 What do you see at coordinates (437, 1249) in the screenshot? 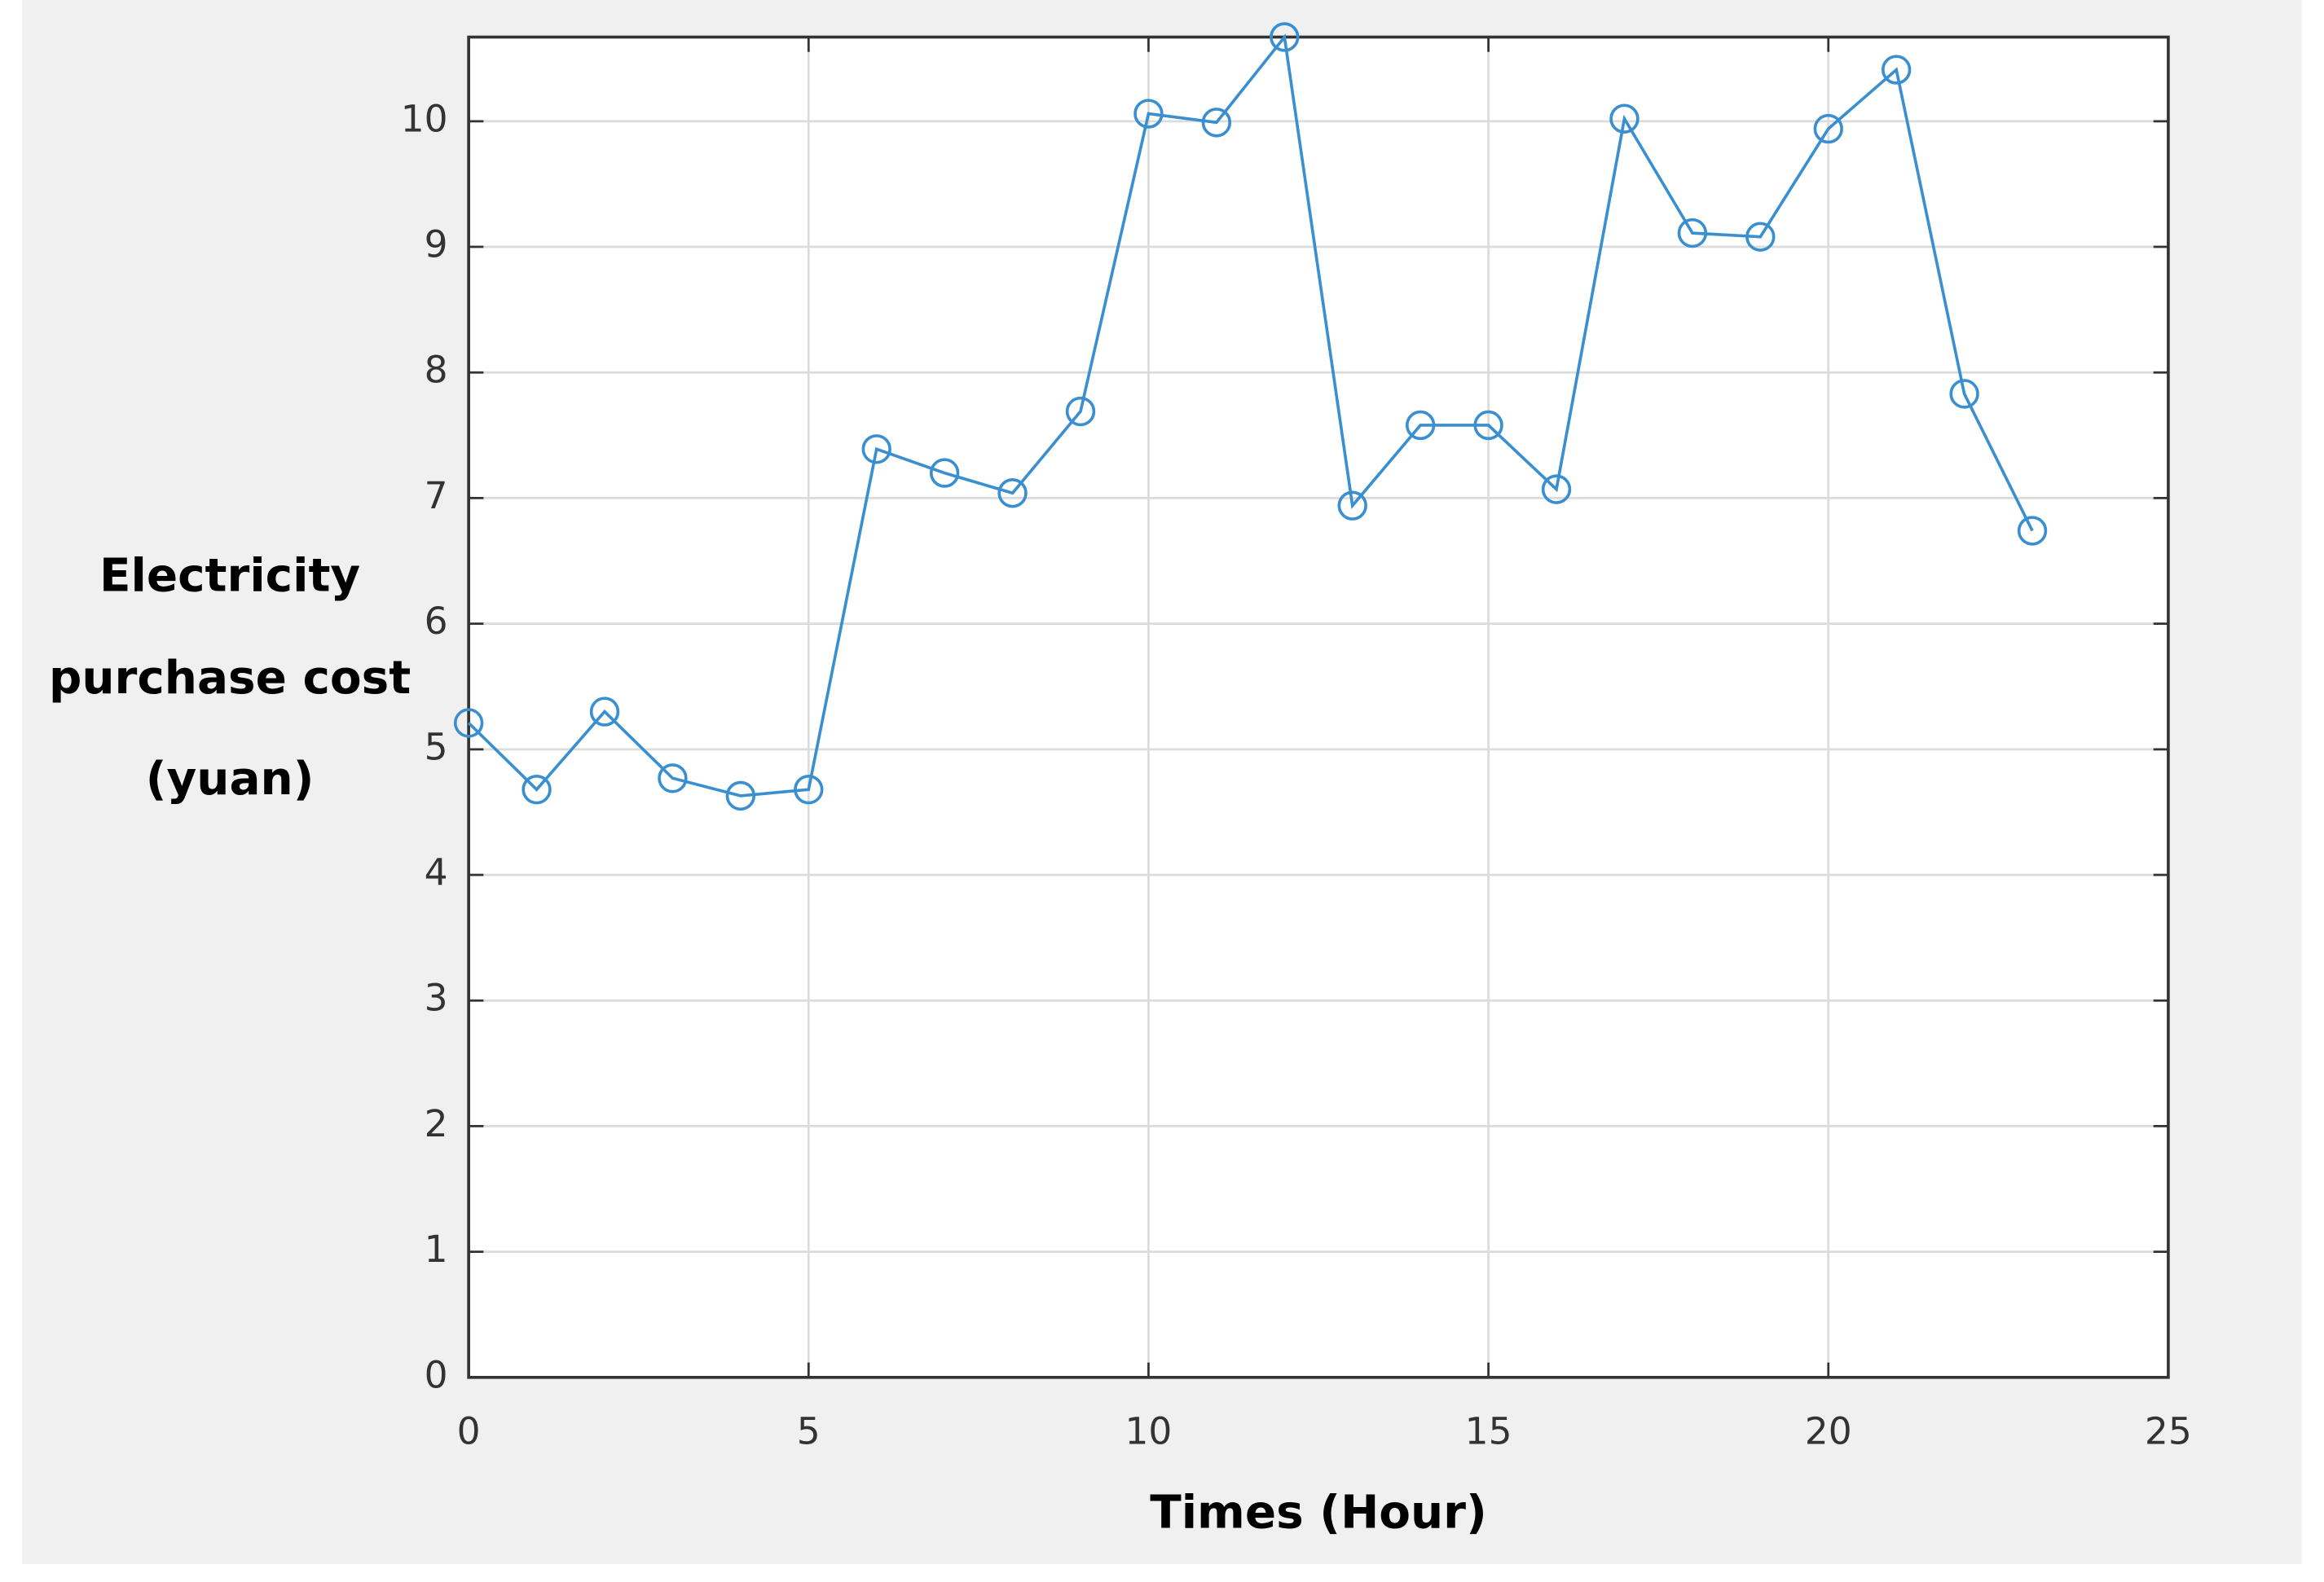
I see `y-tick-label: 1` at bounding box center [437, 1249].